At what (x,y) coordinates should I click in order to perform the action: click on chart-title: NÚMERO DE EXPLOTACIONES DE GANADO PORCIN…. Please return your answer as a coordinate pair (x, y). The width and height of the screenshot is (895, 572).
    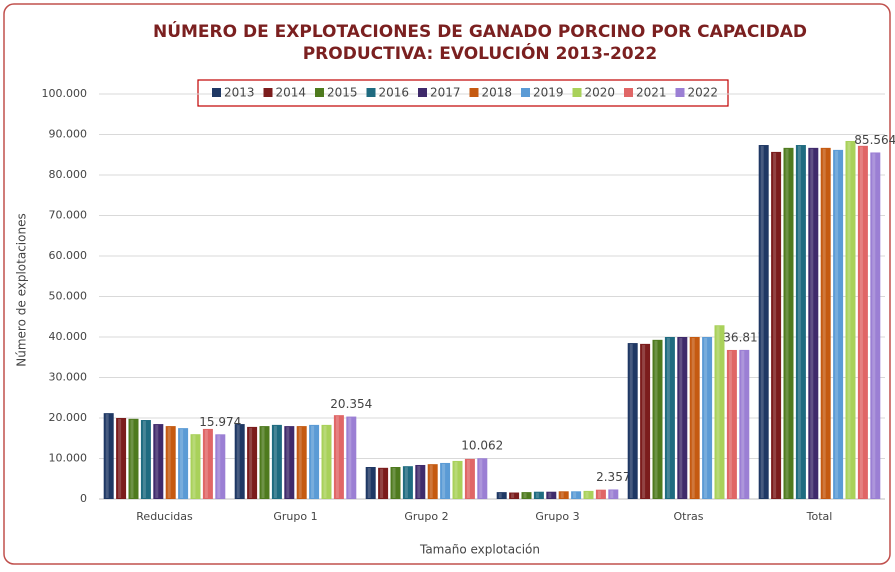
    Looking at the image, I should click on (480, 31).